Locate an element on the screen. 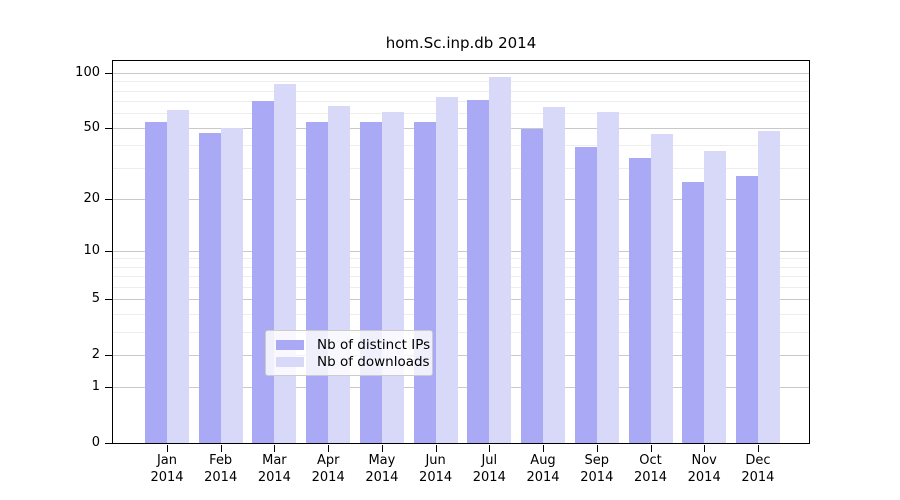 The image size is (900, 500). x-tick-jun is located at coordinates (436, 448).